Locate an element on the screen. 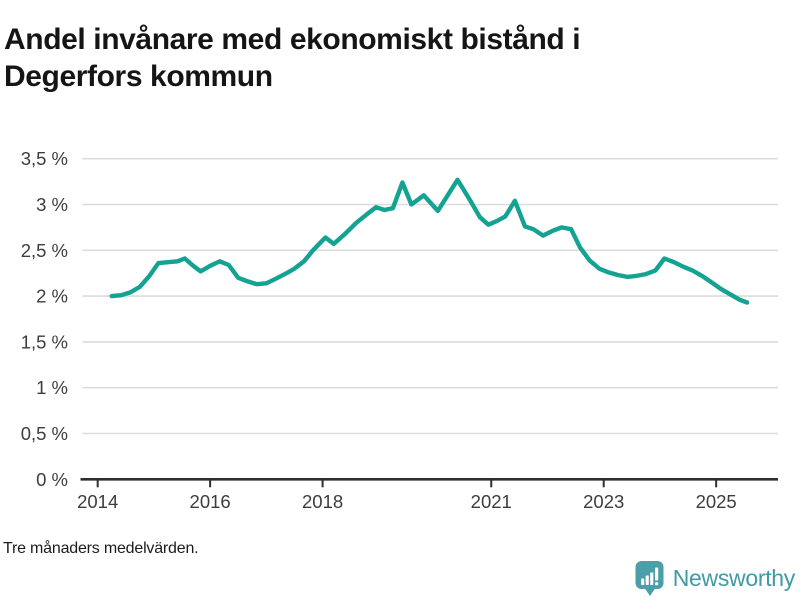 The image size is (800, 600). newsworthy-wordmark: Newsworthy is located at coordinates (734, 578).